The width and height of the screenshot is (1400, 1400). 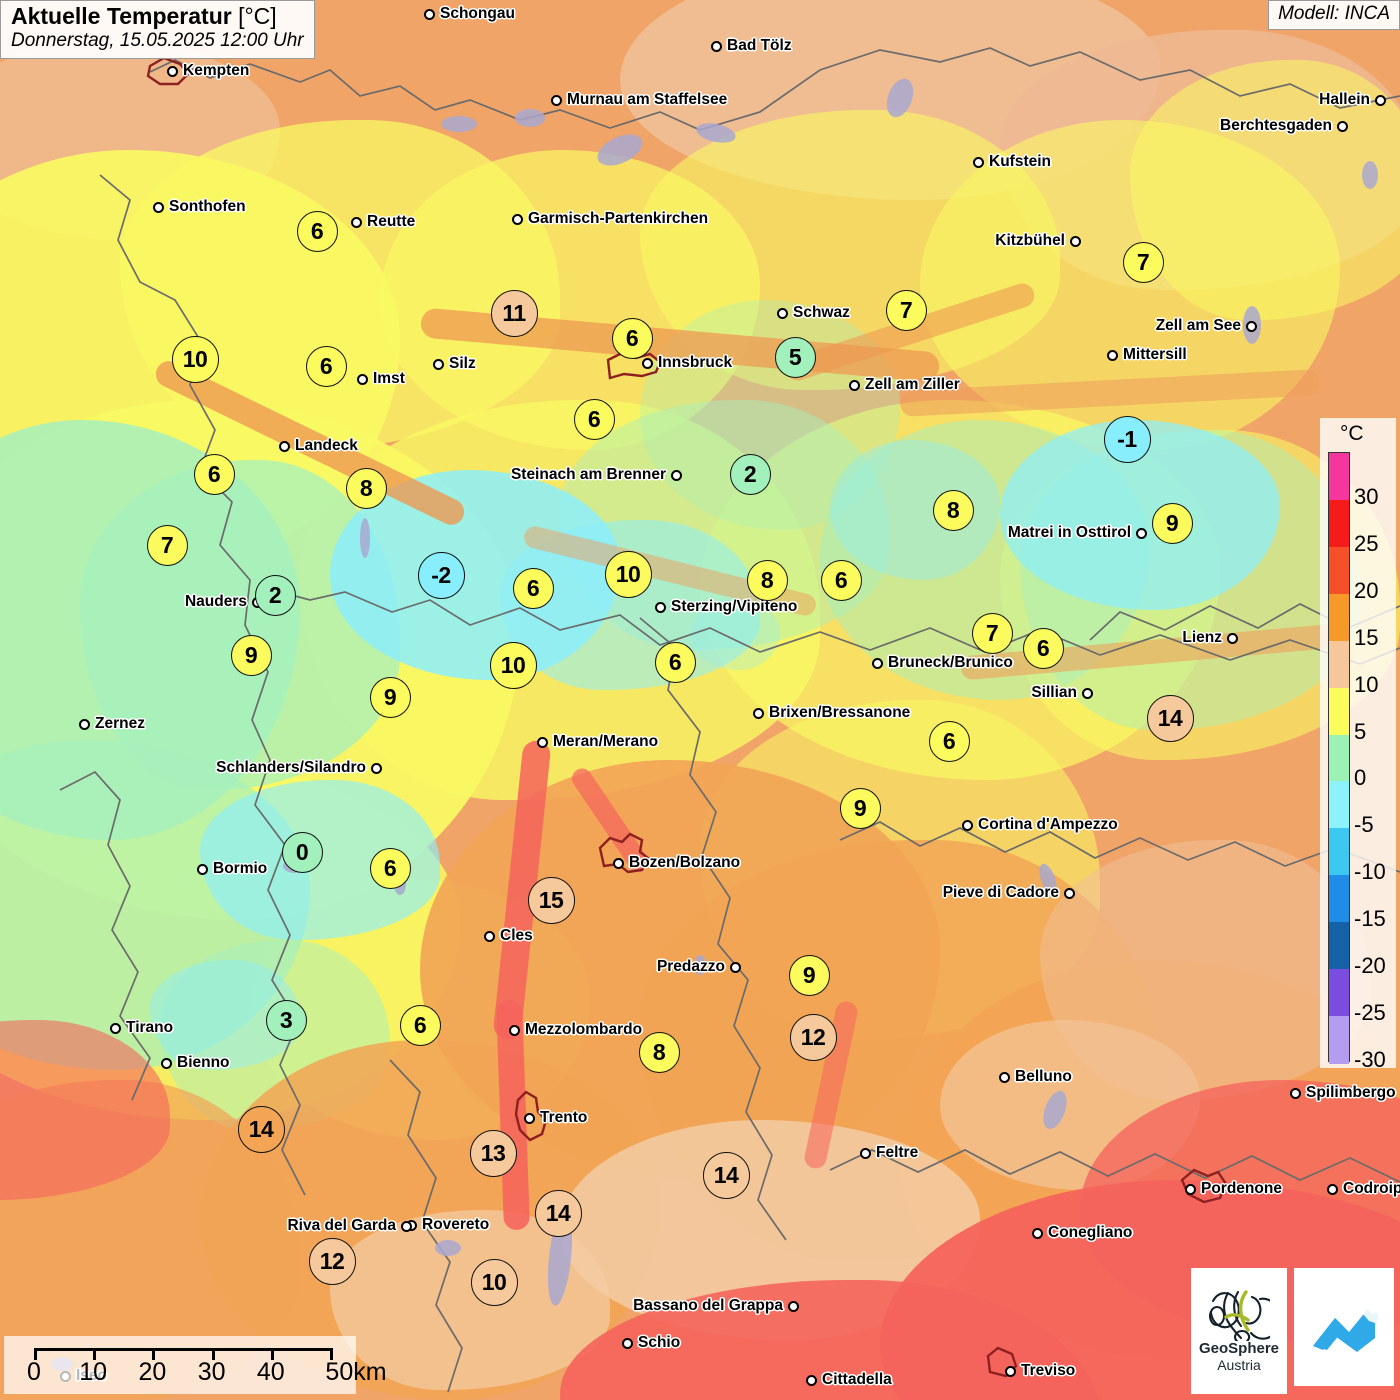 I want to click on geosphere-country: Austria, so click(x=1239, y=1364).